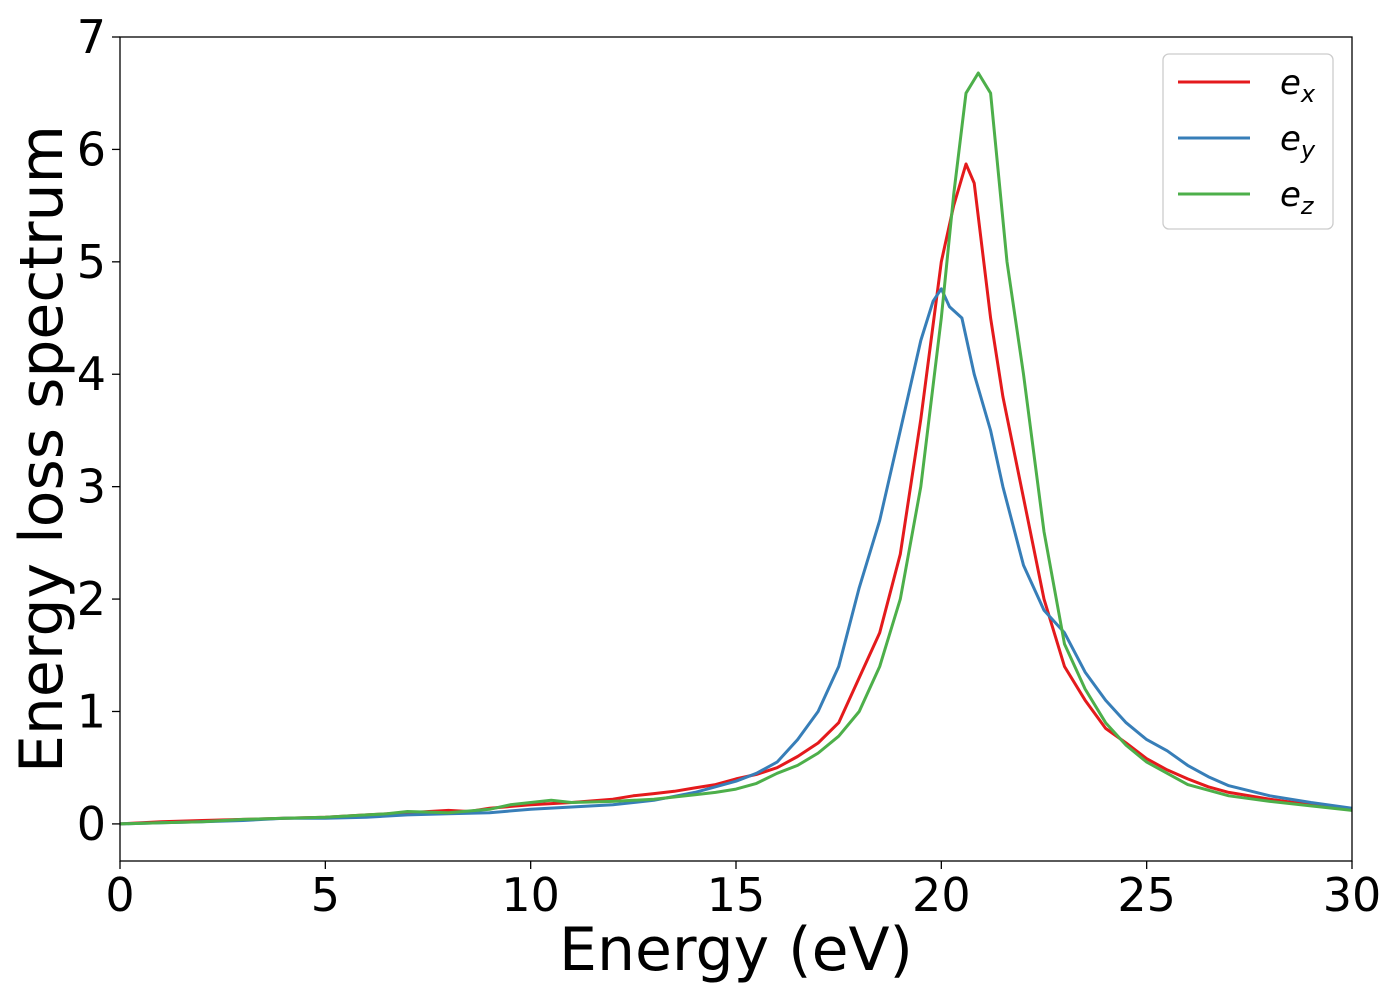 This screenshot has height=1000, width=1400. What do you see at coordinates (91, 487) in the screenshot?
I see `y-tick-label: 3` at bounding box center [91, 487].